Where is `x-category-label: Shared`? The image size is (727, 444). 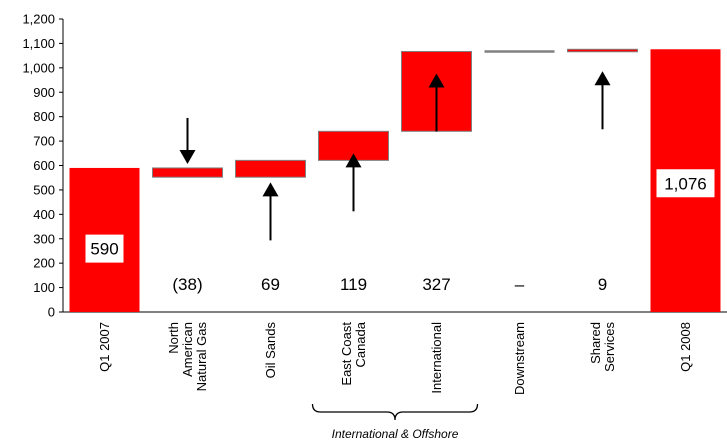
x-category-label: Shared is located at coordinates (595, 343).